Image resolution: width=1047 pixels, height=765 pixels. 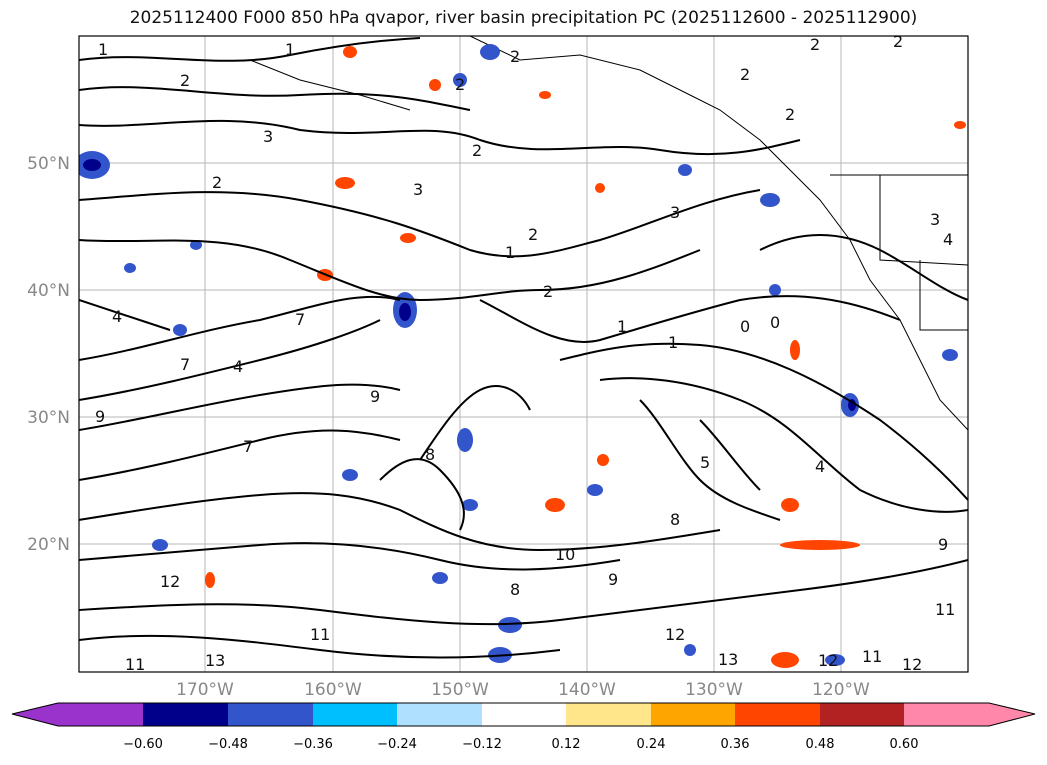 What do you see at coordinates (460, 690) in the screenshot?
I see `lon-label: 150°W` at bounding box center [460, 690].